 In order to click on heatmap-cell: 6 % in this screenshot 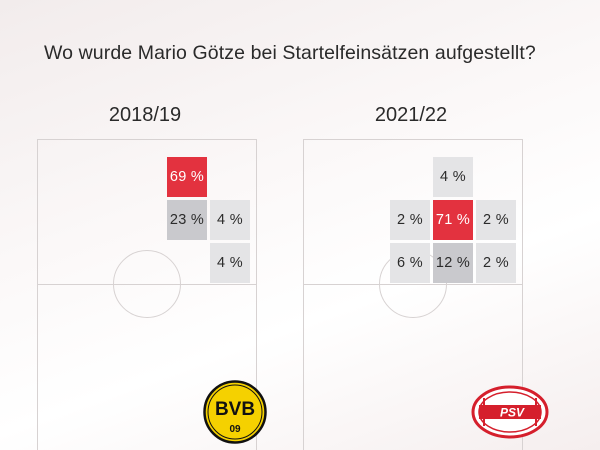, I will do `click(410, 263)`.